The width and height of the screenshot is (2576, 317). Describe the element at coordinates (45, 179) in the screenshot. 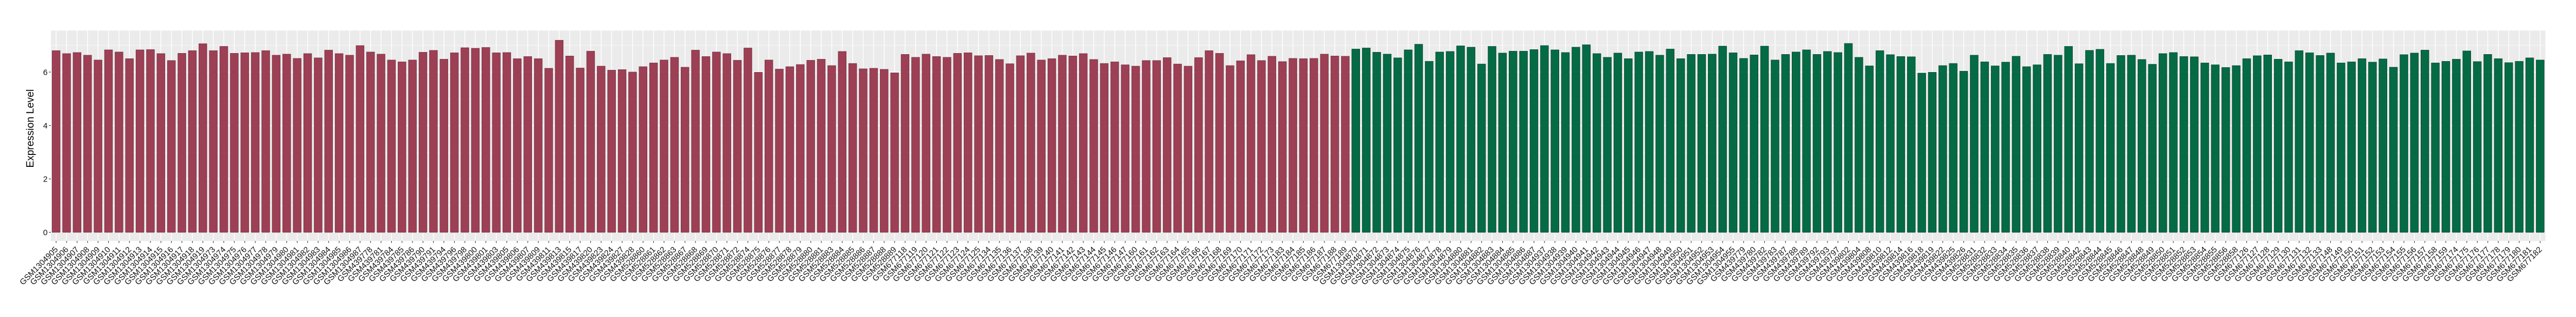

I see `svg-text: 2` at that location.